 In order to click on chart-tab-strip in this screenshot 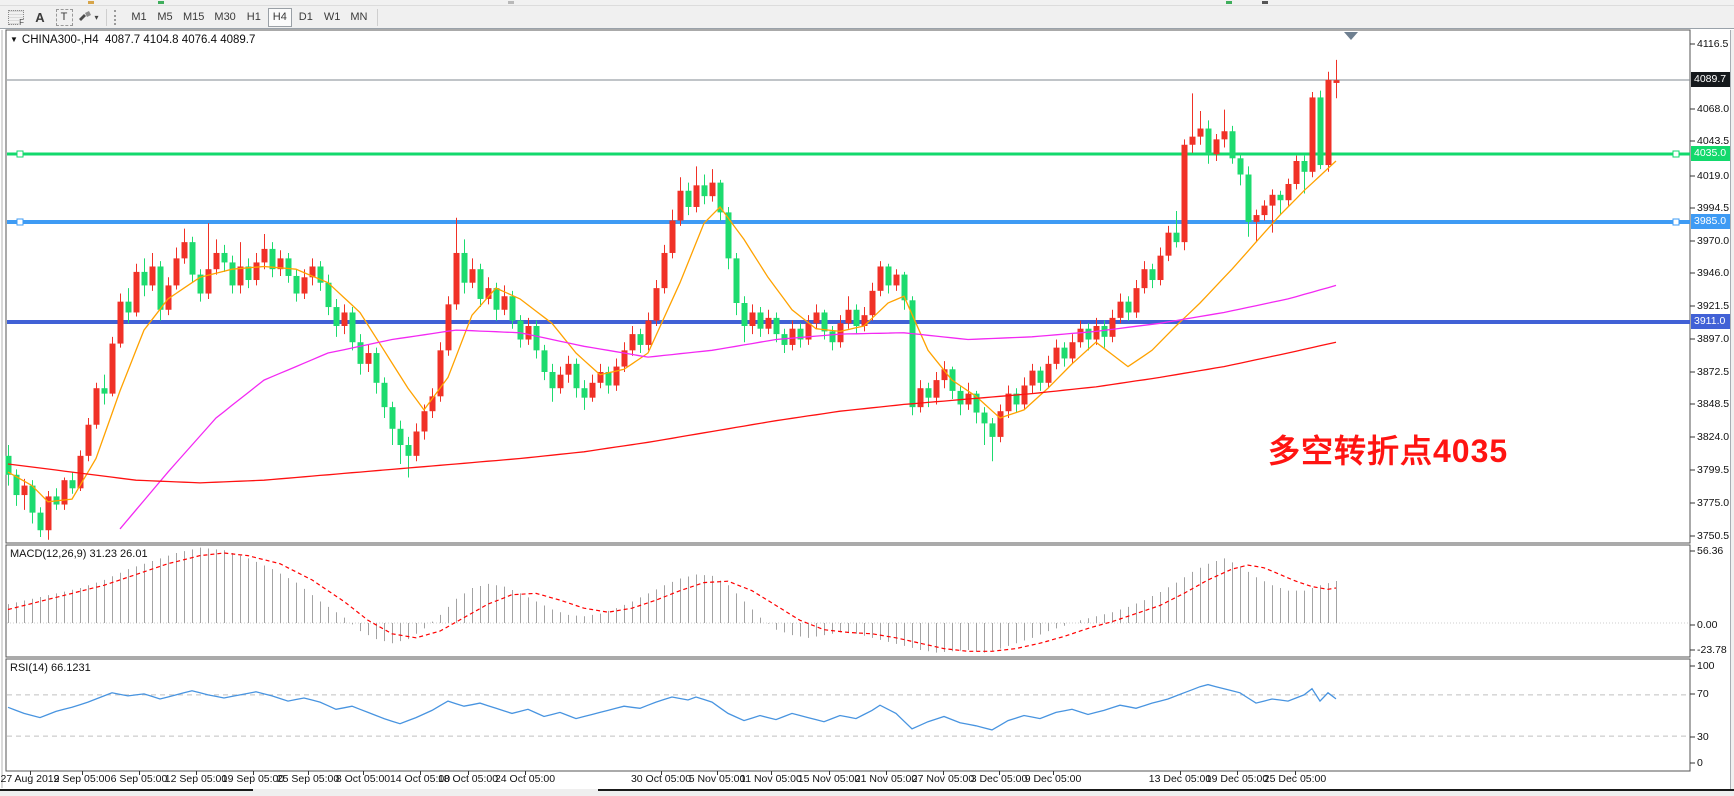, I will do `click(867, 792)`.